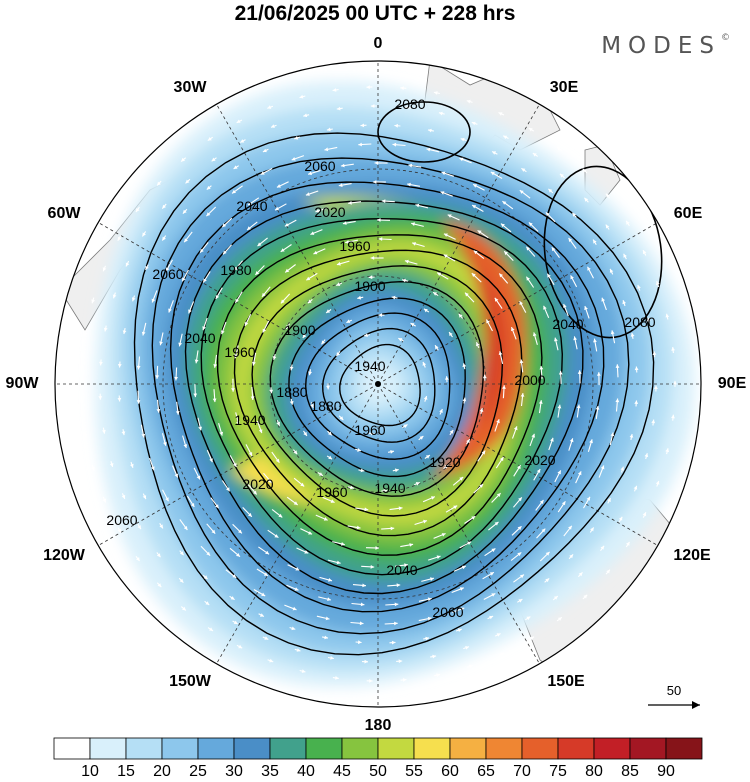 The height and width of the screenshot is (782, 750). What do you see at coordinates (688, 213) in the screenshot?
I see `lon-label-60e: 60E` at bounding box center [688, 213].